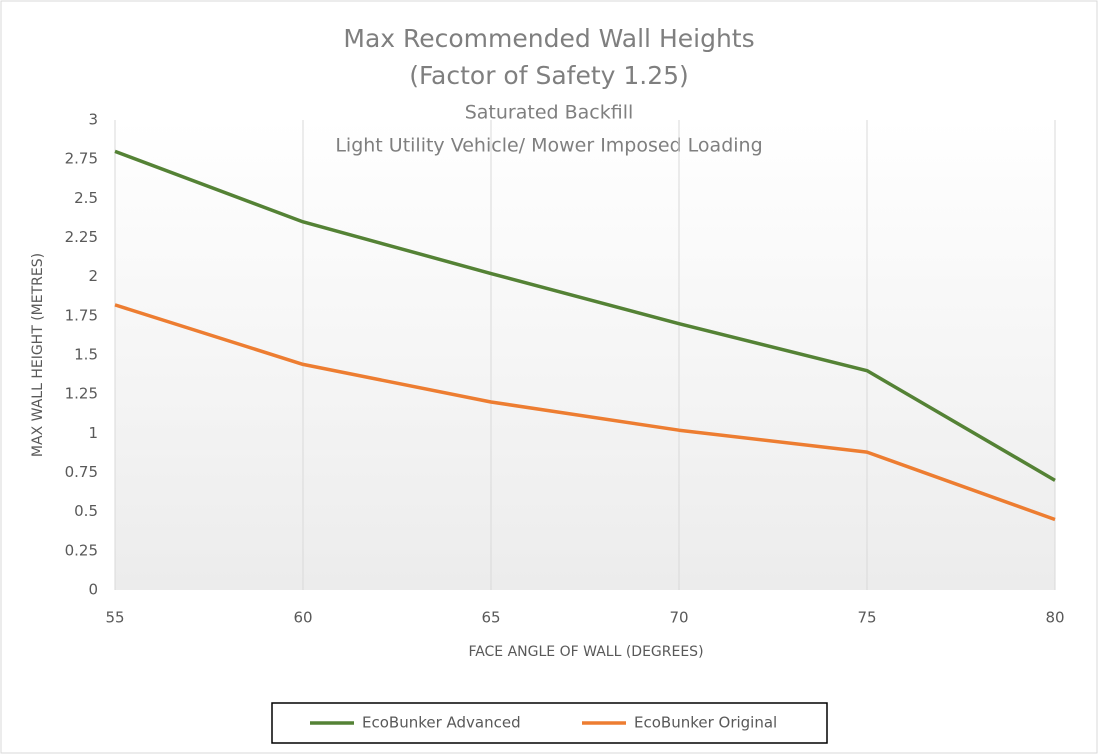 This screenshot has height=754, width=1098. Describe the element at coordinates (866, 618) in the screenshot. I see `x-tick-label: 75` at that location.